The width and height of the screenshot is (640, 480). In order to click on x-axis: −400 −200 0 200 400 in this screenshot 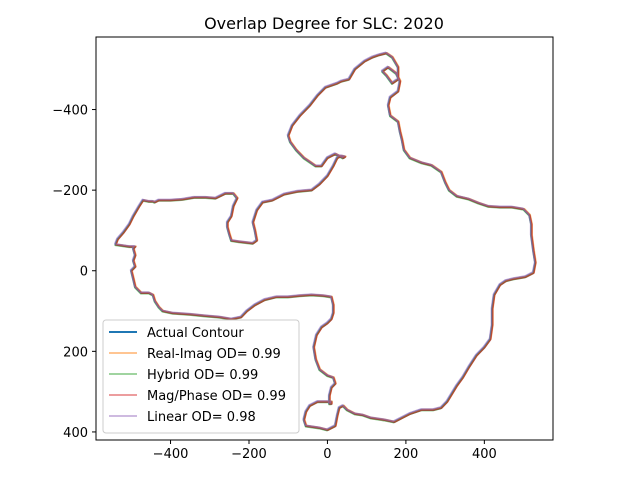, I will do `click(325, 451)`.